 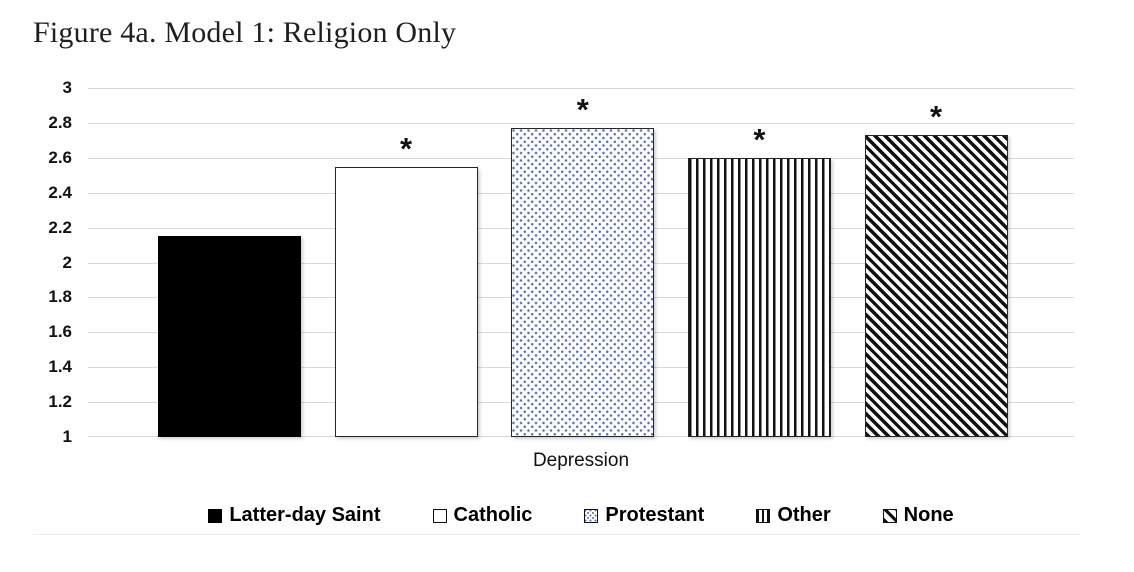 I want to click on legend-label: Protestant, so click(x=655, y=515).